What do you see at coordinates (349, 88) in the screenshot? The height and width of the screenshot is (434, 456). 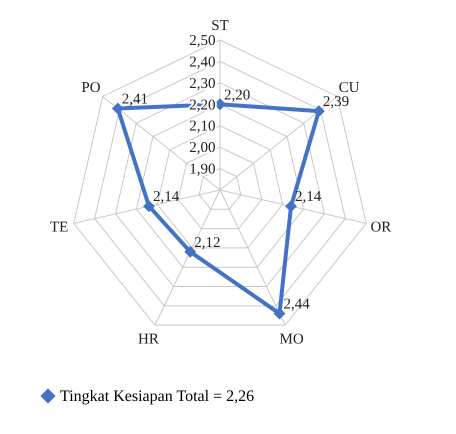 I see `spoke-label: CU` at bounding box center [349, 88].